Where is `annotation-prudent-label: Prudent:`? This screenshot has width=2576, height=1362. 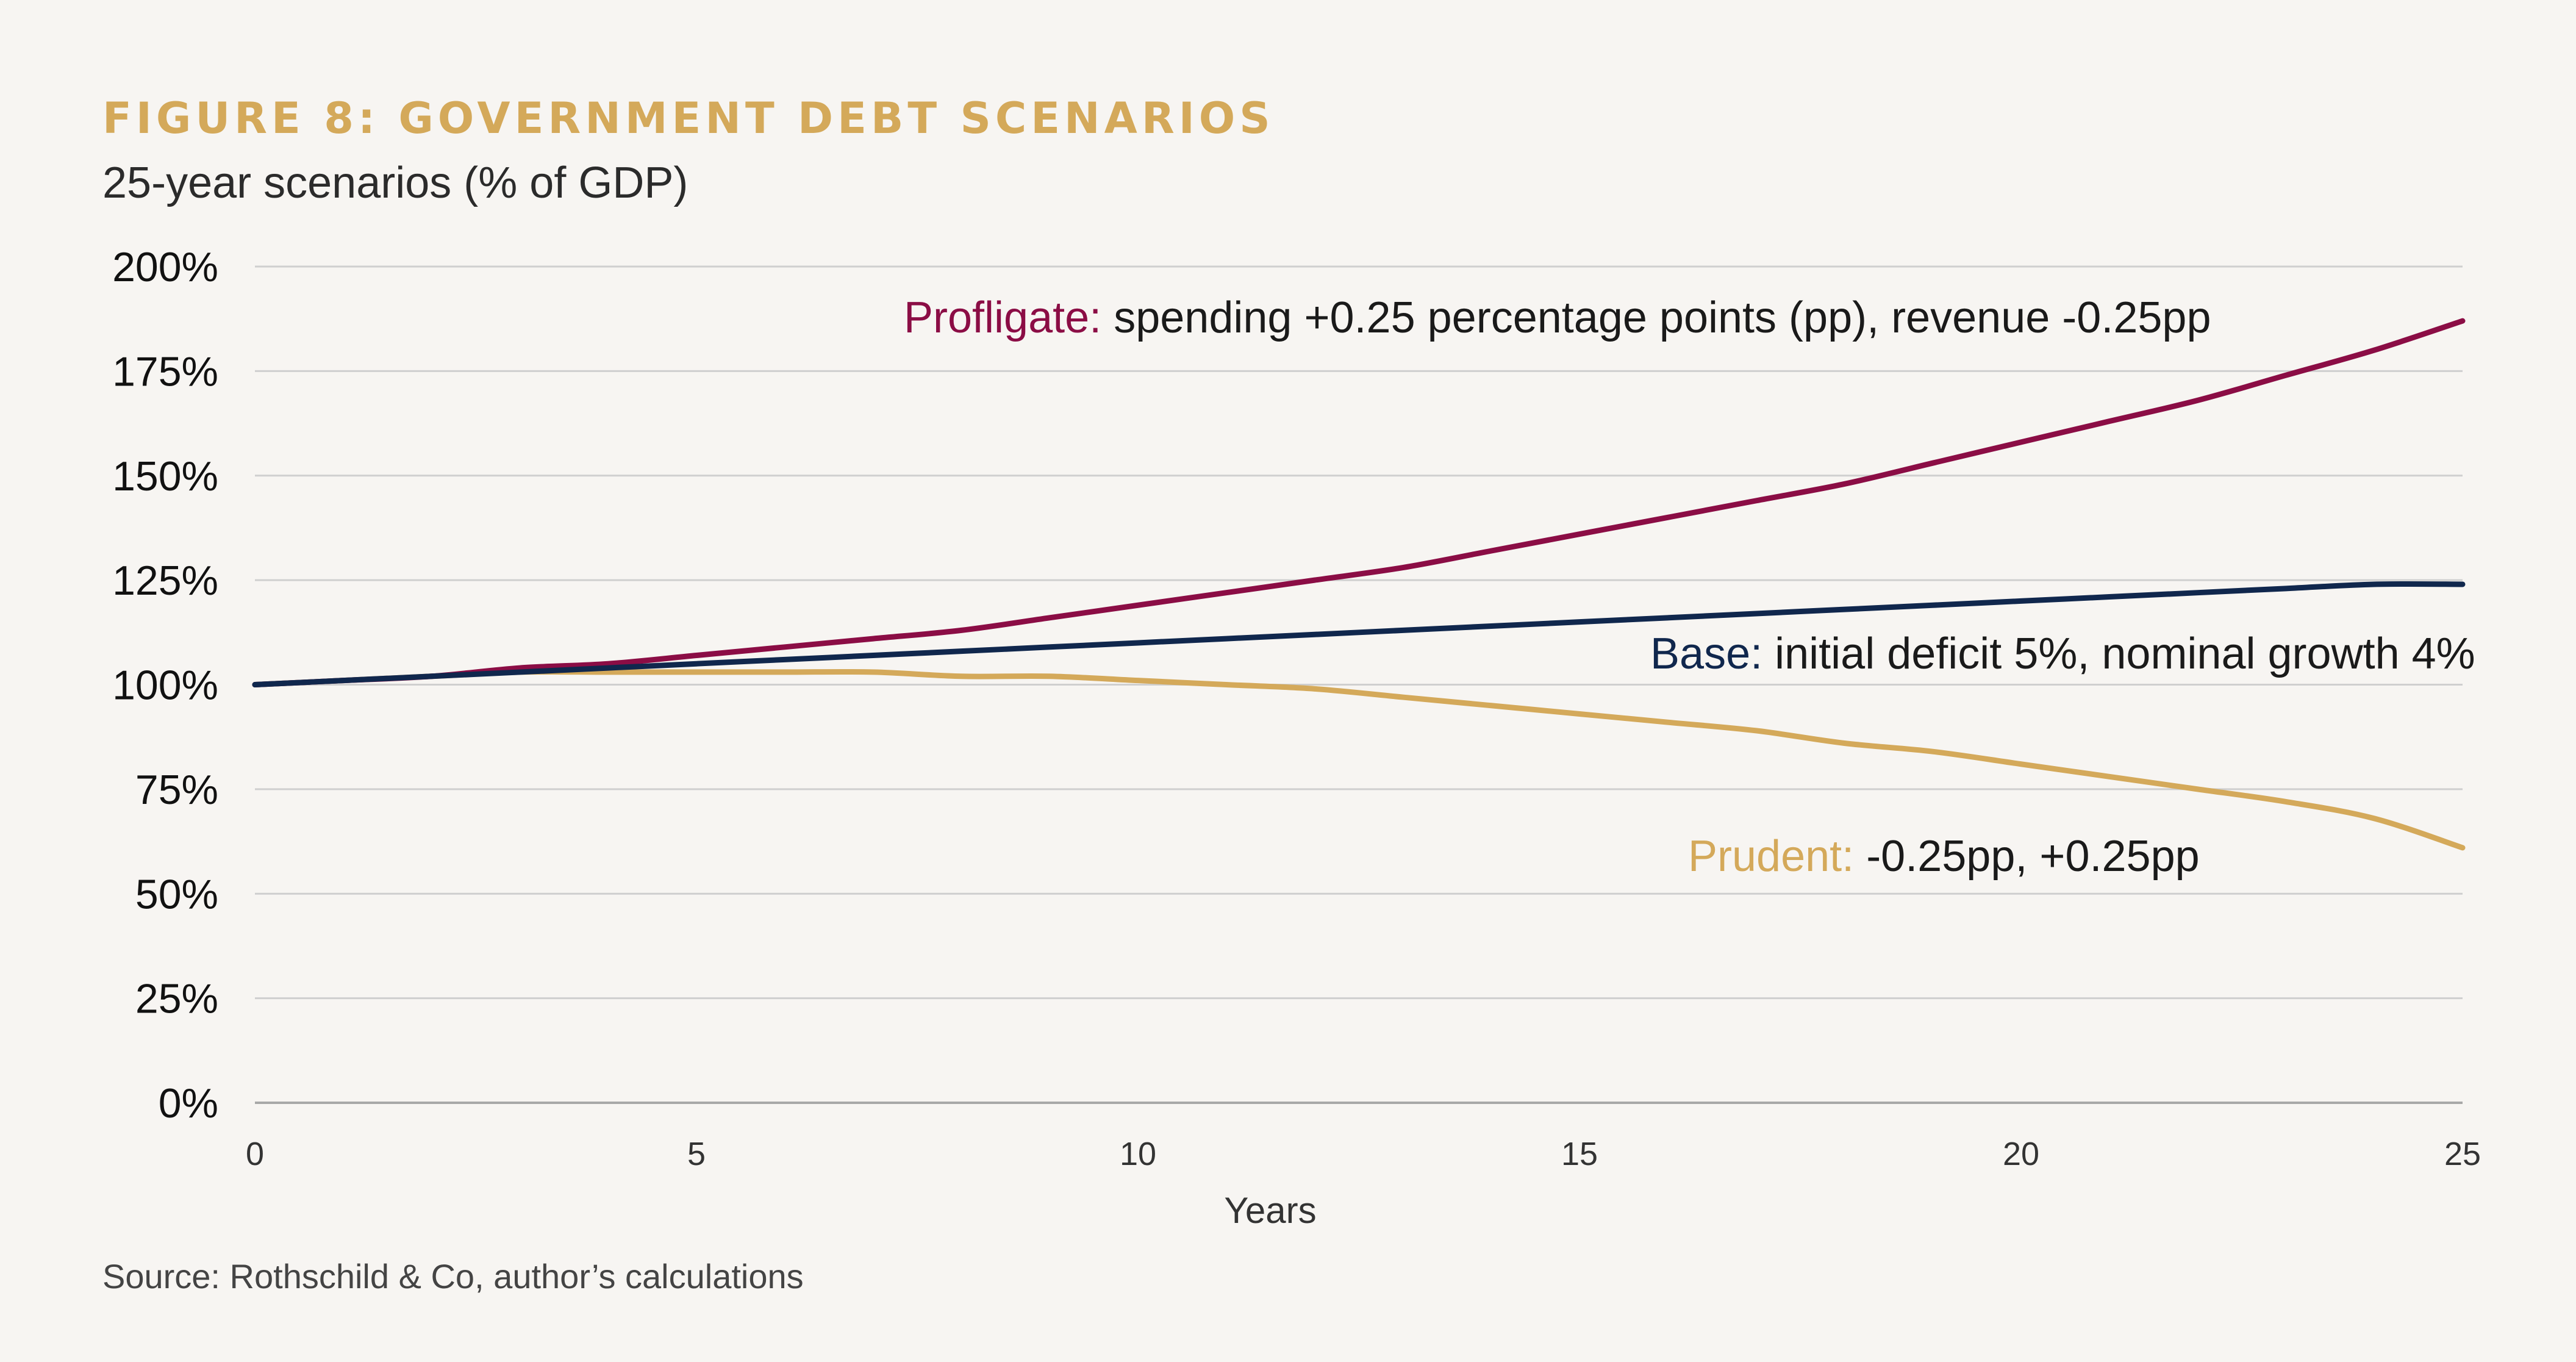
annotation-prudent-label: Prudent: is located at coordinates (1771, 856).